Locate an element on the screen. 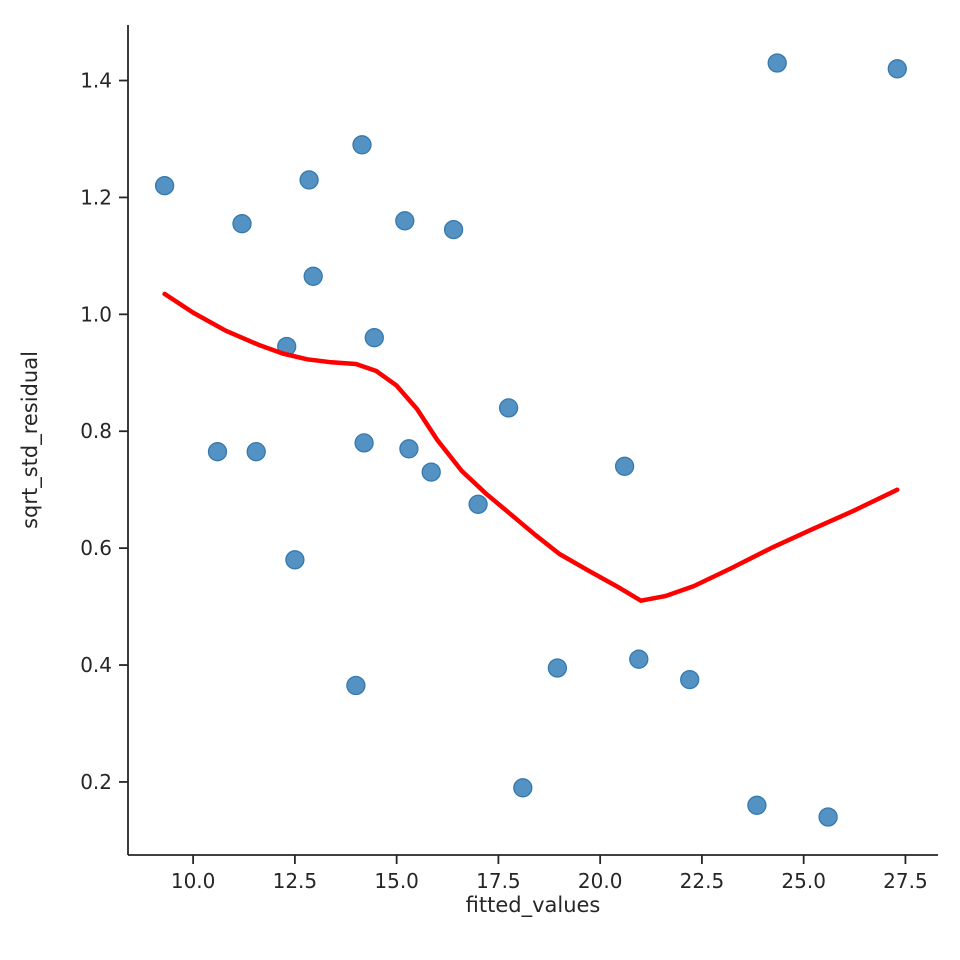 The image size is (960, 960). x-tick-label: 27.5 is located at coordinates (905, 881).